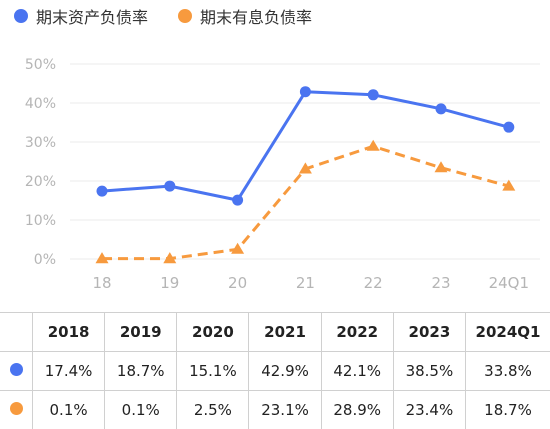 This screenshot has width=550, height=429. Describe the element at coordinates (440, 283) in the screenshot. I see `x-tick-label: 23` at that location.